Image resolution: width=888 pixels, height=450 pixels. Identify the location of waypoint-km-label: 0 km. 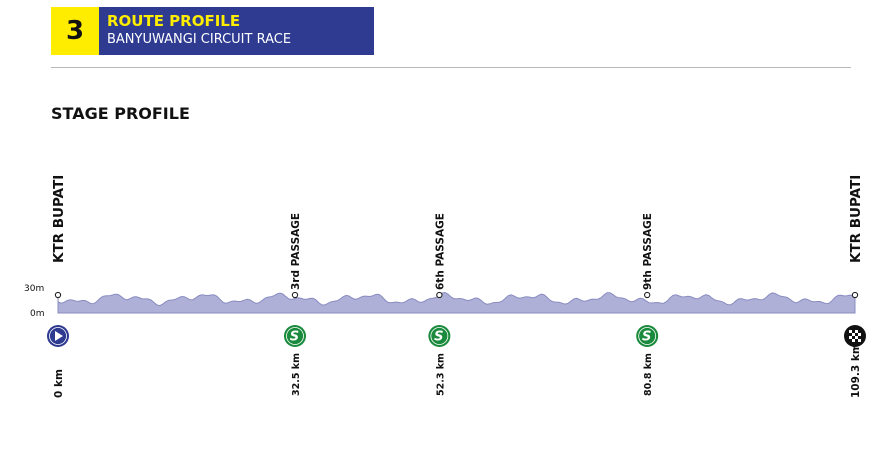
(59, 383).